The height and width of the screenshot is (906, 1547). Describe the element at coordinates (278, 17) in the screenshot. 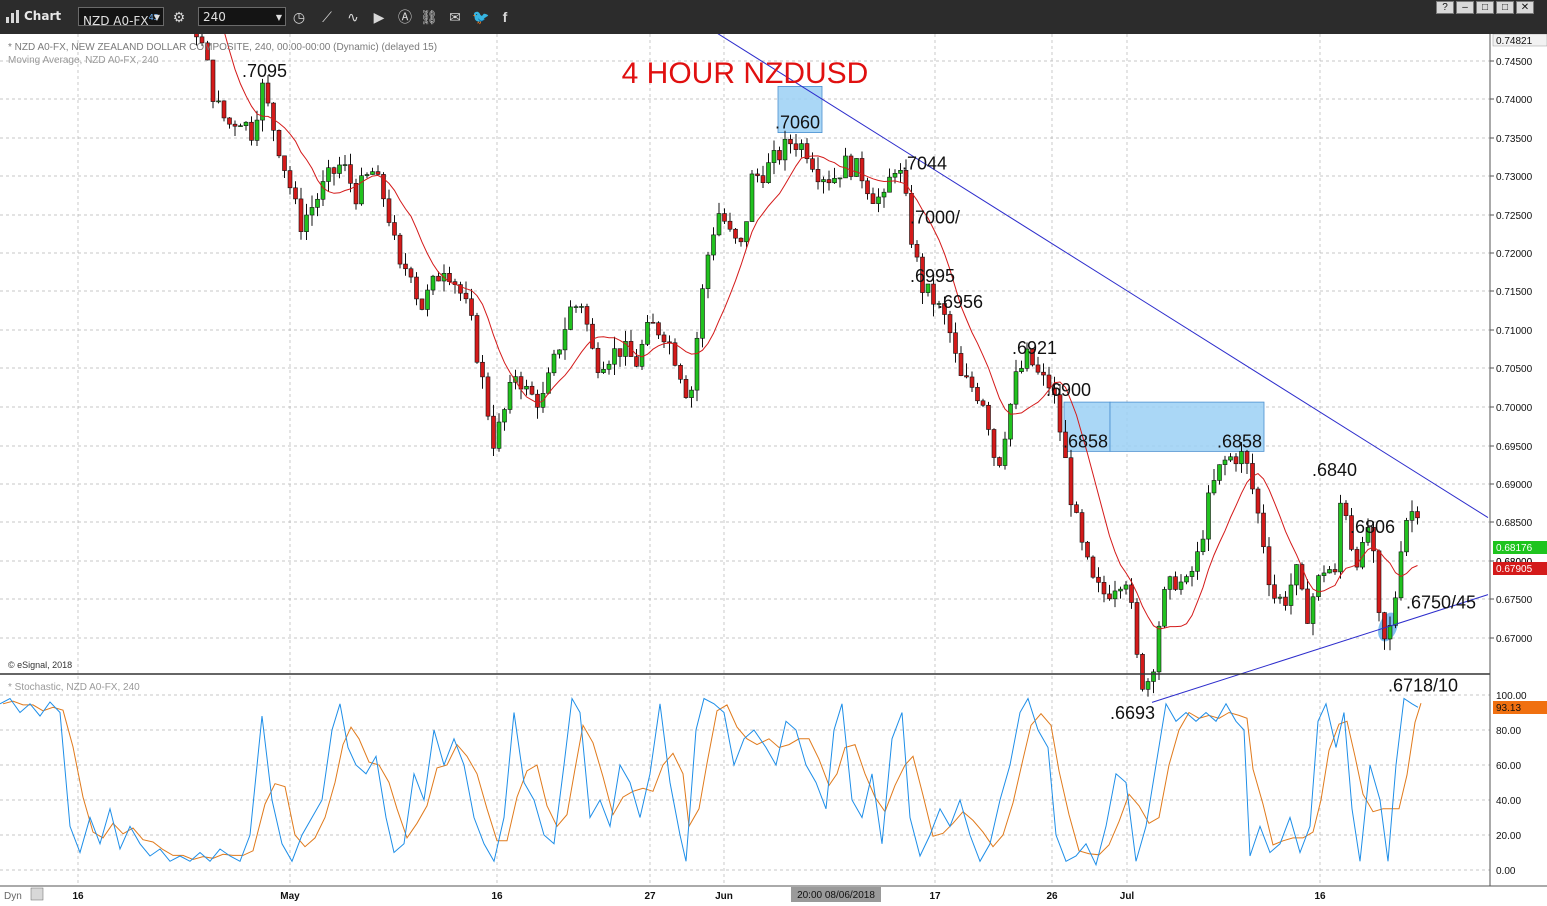

I see `interval-dropdown-icon: ▼` at that location.